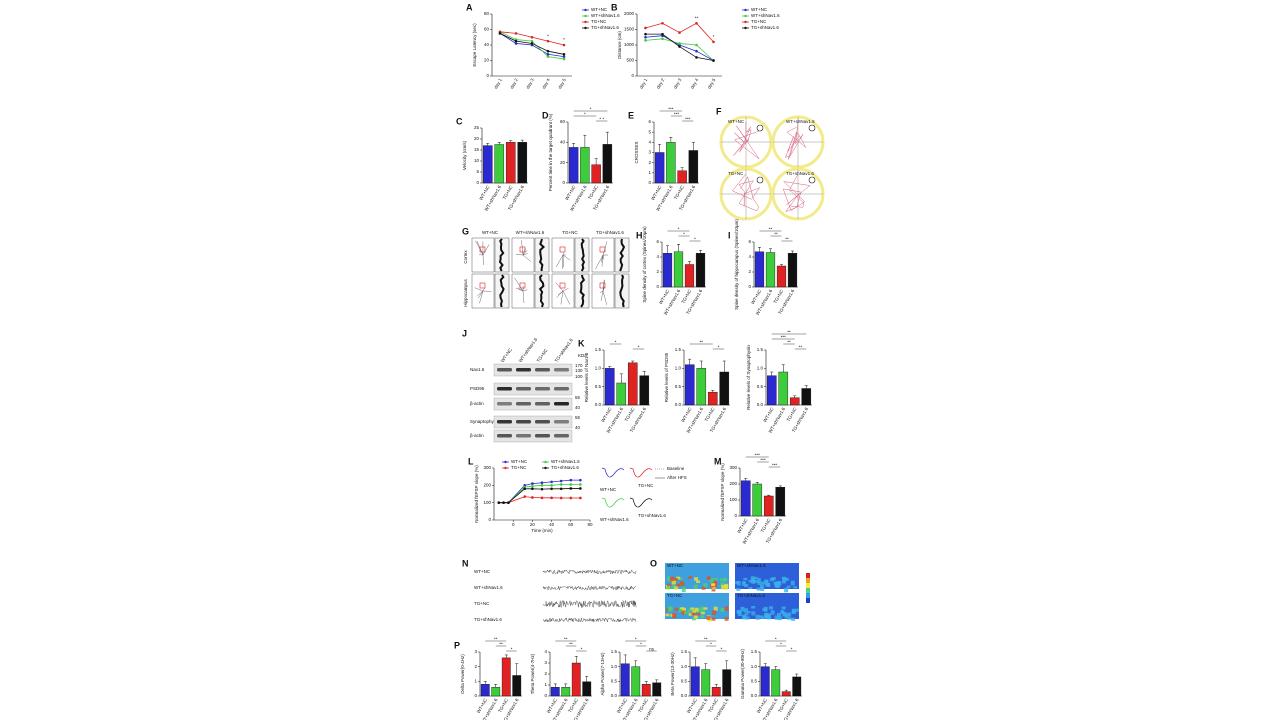 The image size is (1280, 725). I want to click on column-label: WT+shNav1.6, so click(530, 232).